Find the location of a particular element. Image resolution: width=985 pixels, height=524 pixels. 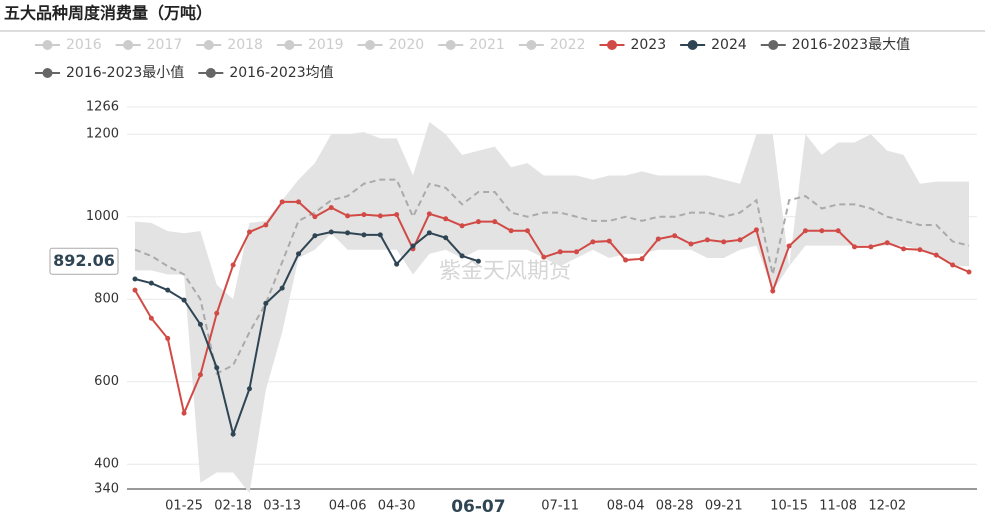

legend-item: 2016-2023最小值 is located at coordinates (109, 73).